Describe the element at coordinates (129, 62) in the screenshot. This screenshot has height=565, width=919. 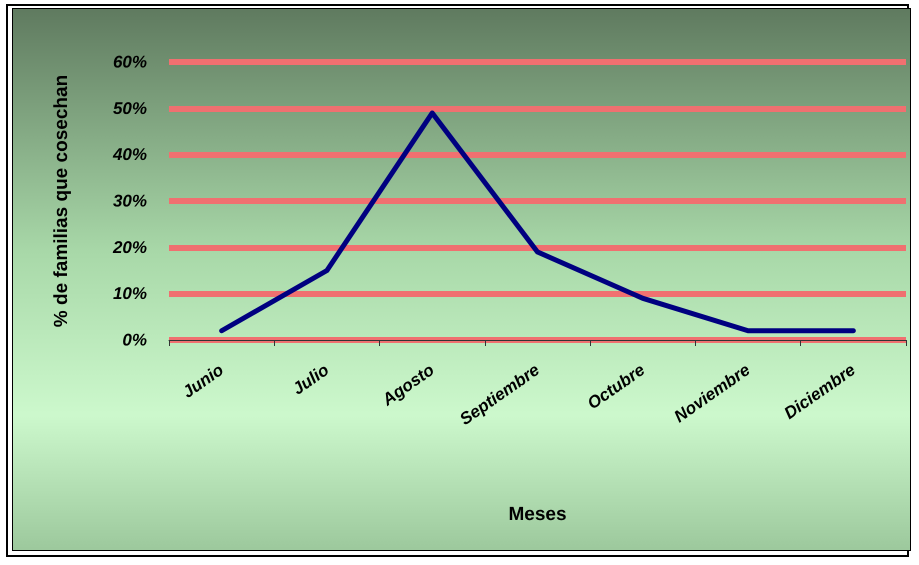
I see `y-tick-label: 60%` at that location.